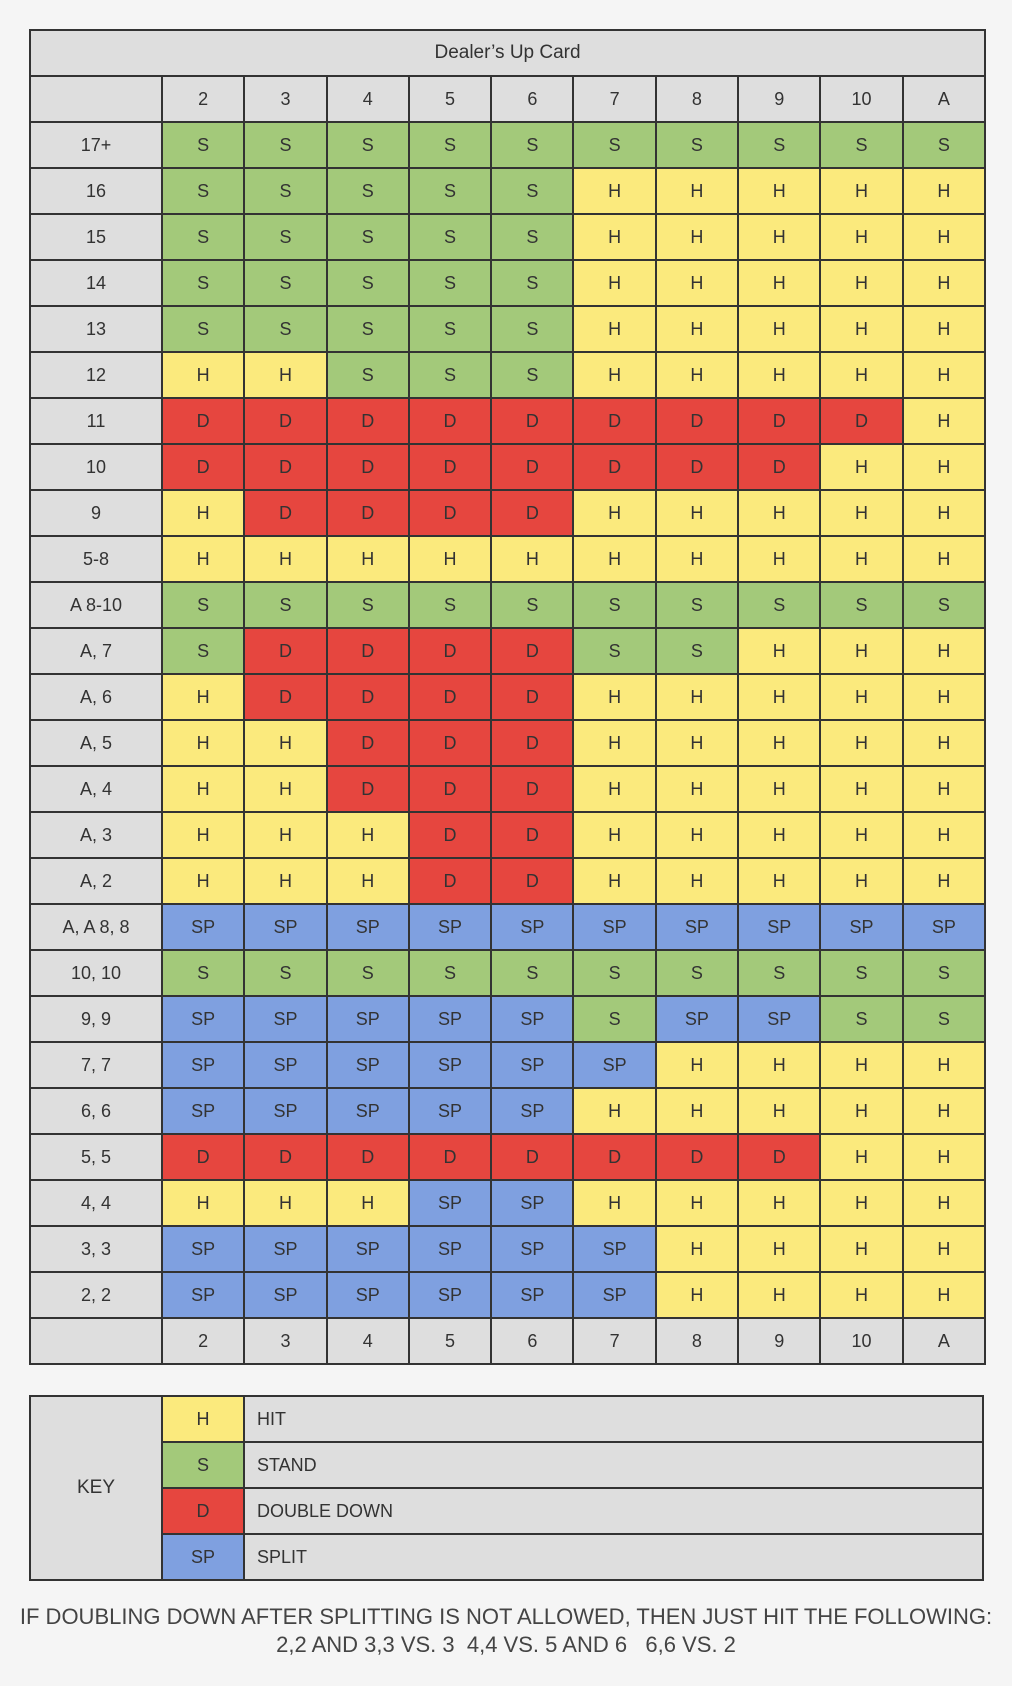 This screenshot has width=1012, height=1686. What do you see at coordinates (203, 1419) in the screenshot?
I see `key-code: H` at bounding box center [203, 1419].